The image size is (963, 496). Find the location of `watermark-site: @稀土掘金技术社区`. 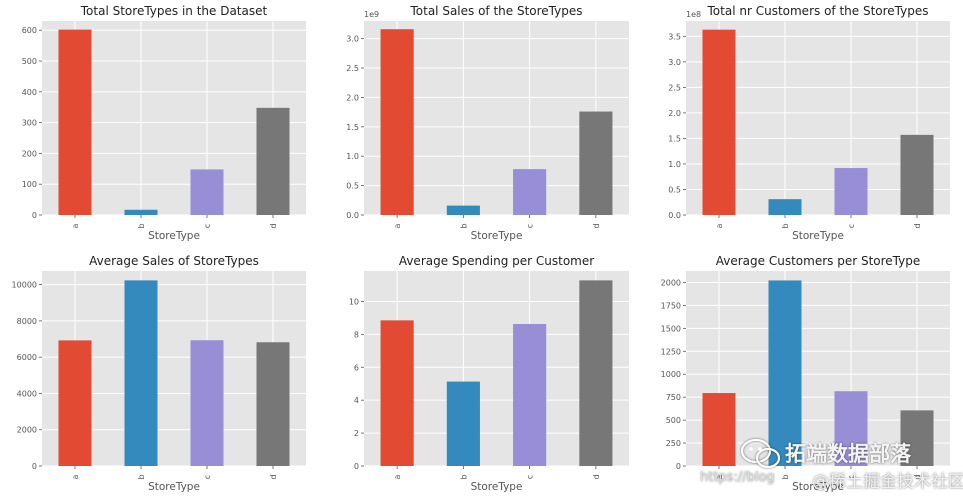

watermark-site: @稀土掘金技术社区 is located at coordinates (887, 482).